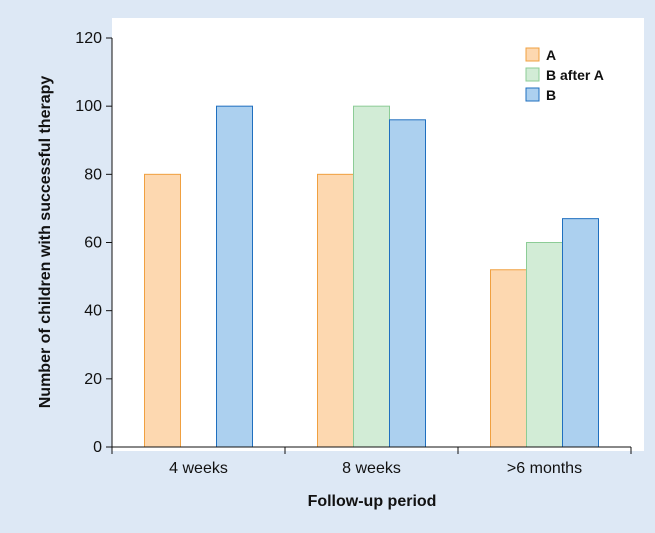 This screenshot has width=655, height=533. I want to click on legend-label: B, so click(551, 95).